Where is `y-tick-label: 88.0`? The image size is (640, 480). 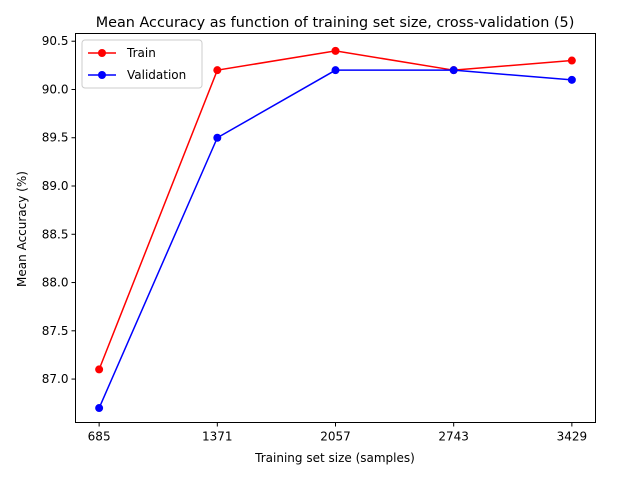 y-tick-label: 88.0 is located at coordinates (55, 283).